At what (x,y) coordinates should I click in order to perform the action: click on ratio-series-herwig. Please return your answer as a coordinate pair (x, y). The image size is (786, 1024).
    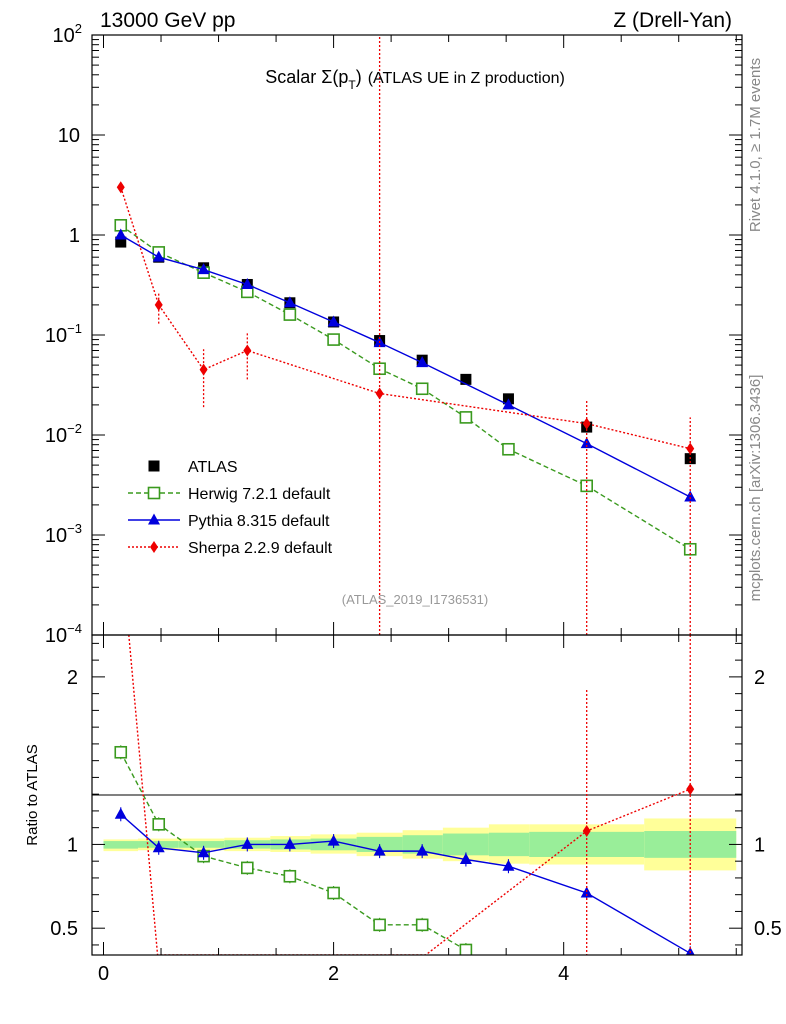
    Looking at the image, I should click on (293, 850).